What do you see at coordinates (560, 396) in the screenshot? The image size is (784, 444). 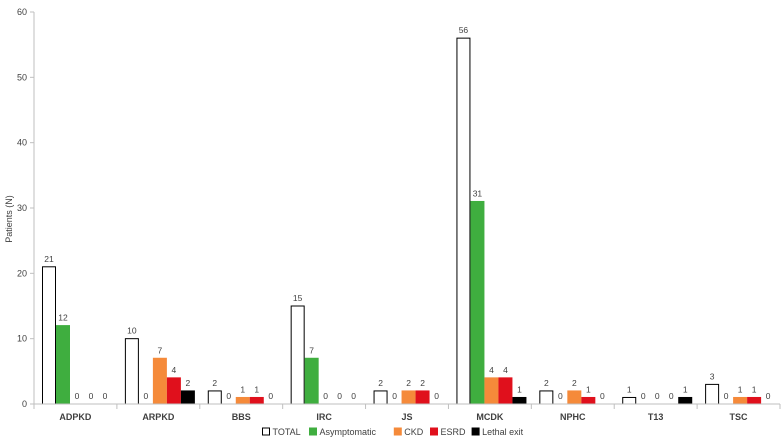 I see `data-label-nphc-asymptomatic: 0` at bounding box center [560, 396].